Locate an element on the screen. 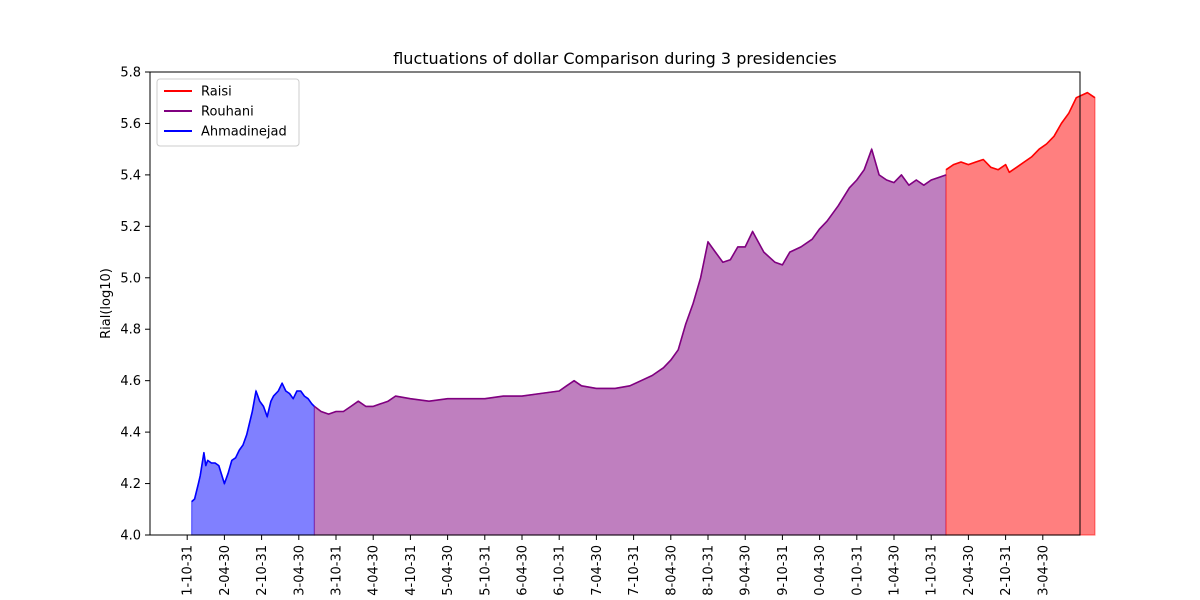 The height and width of the screenshot is (600, 1200). y-axis: 4.0 4.2 4.4 4.6 4.8 5.0 5.2 5.4 5.6 5.8 is located at coordinates (135, 305).